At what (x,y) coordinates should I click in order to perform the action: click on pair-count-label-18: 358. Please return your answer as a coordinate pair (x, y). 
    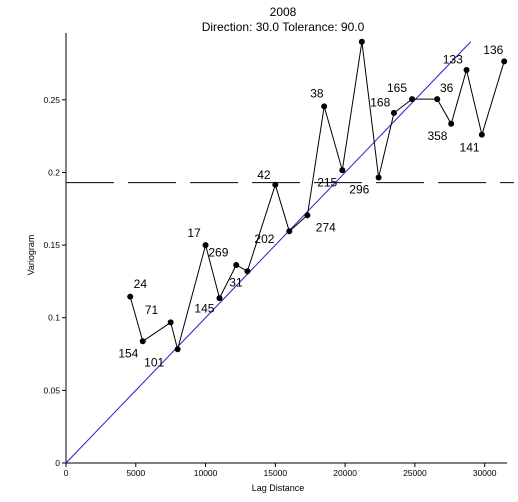
    Looking at the image, I should click on (437, 136).